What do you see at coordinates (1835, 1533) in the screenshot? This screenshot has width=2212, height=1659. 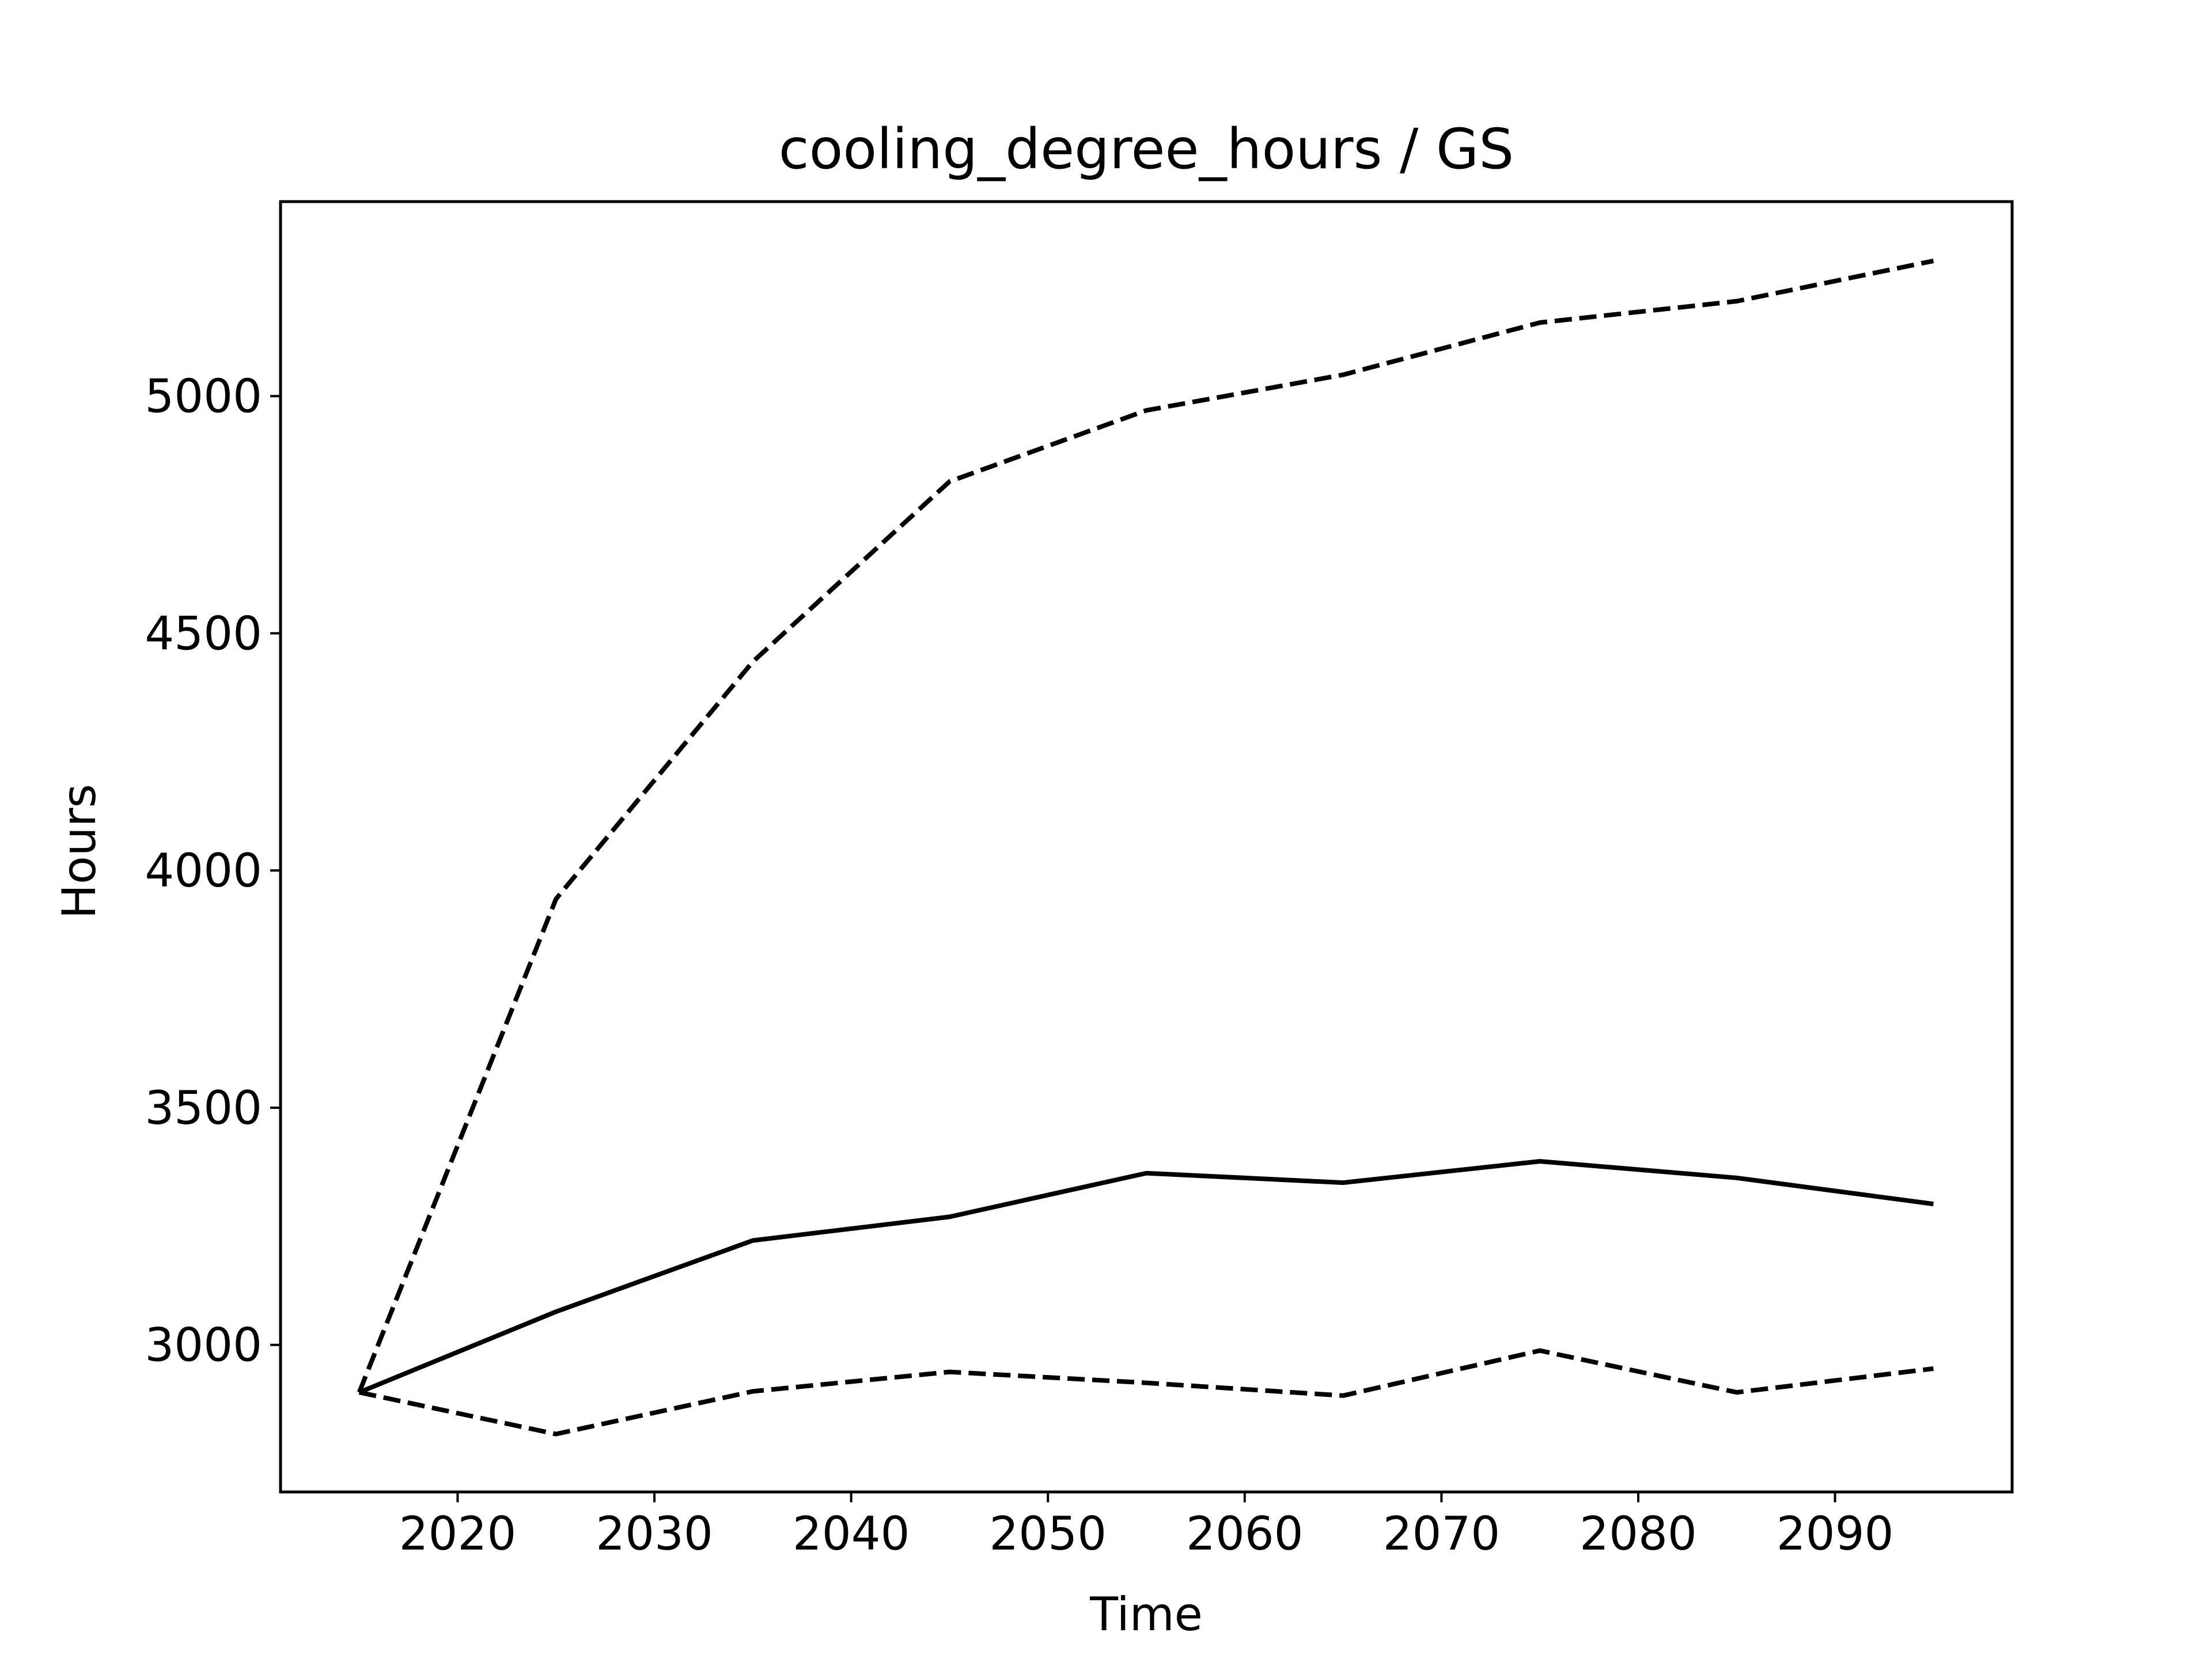 I see `x-tick-label: 2090` at bounding box center [1835, 1533].